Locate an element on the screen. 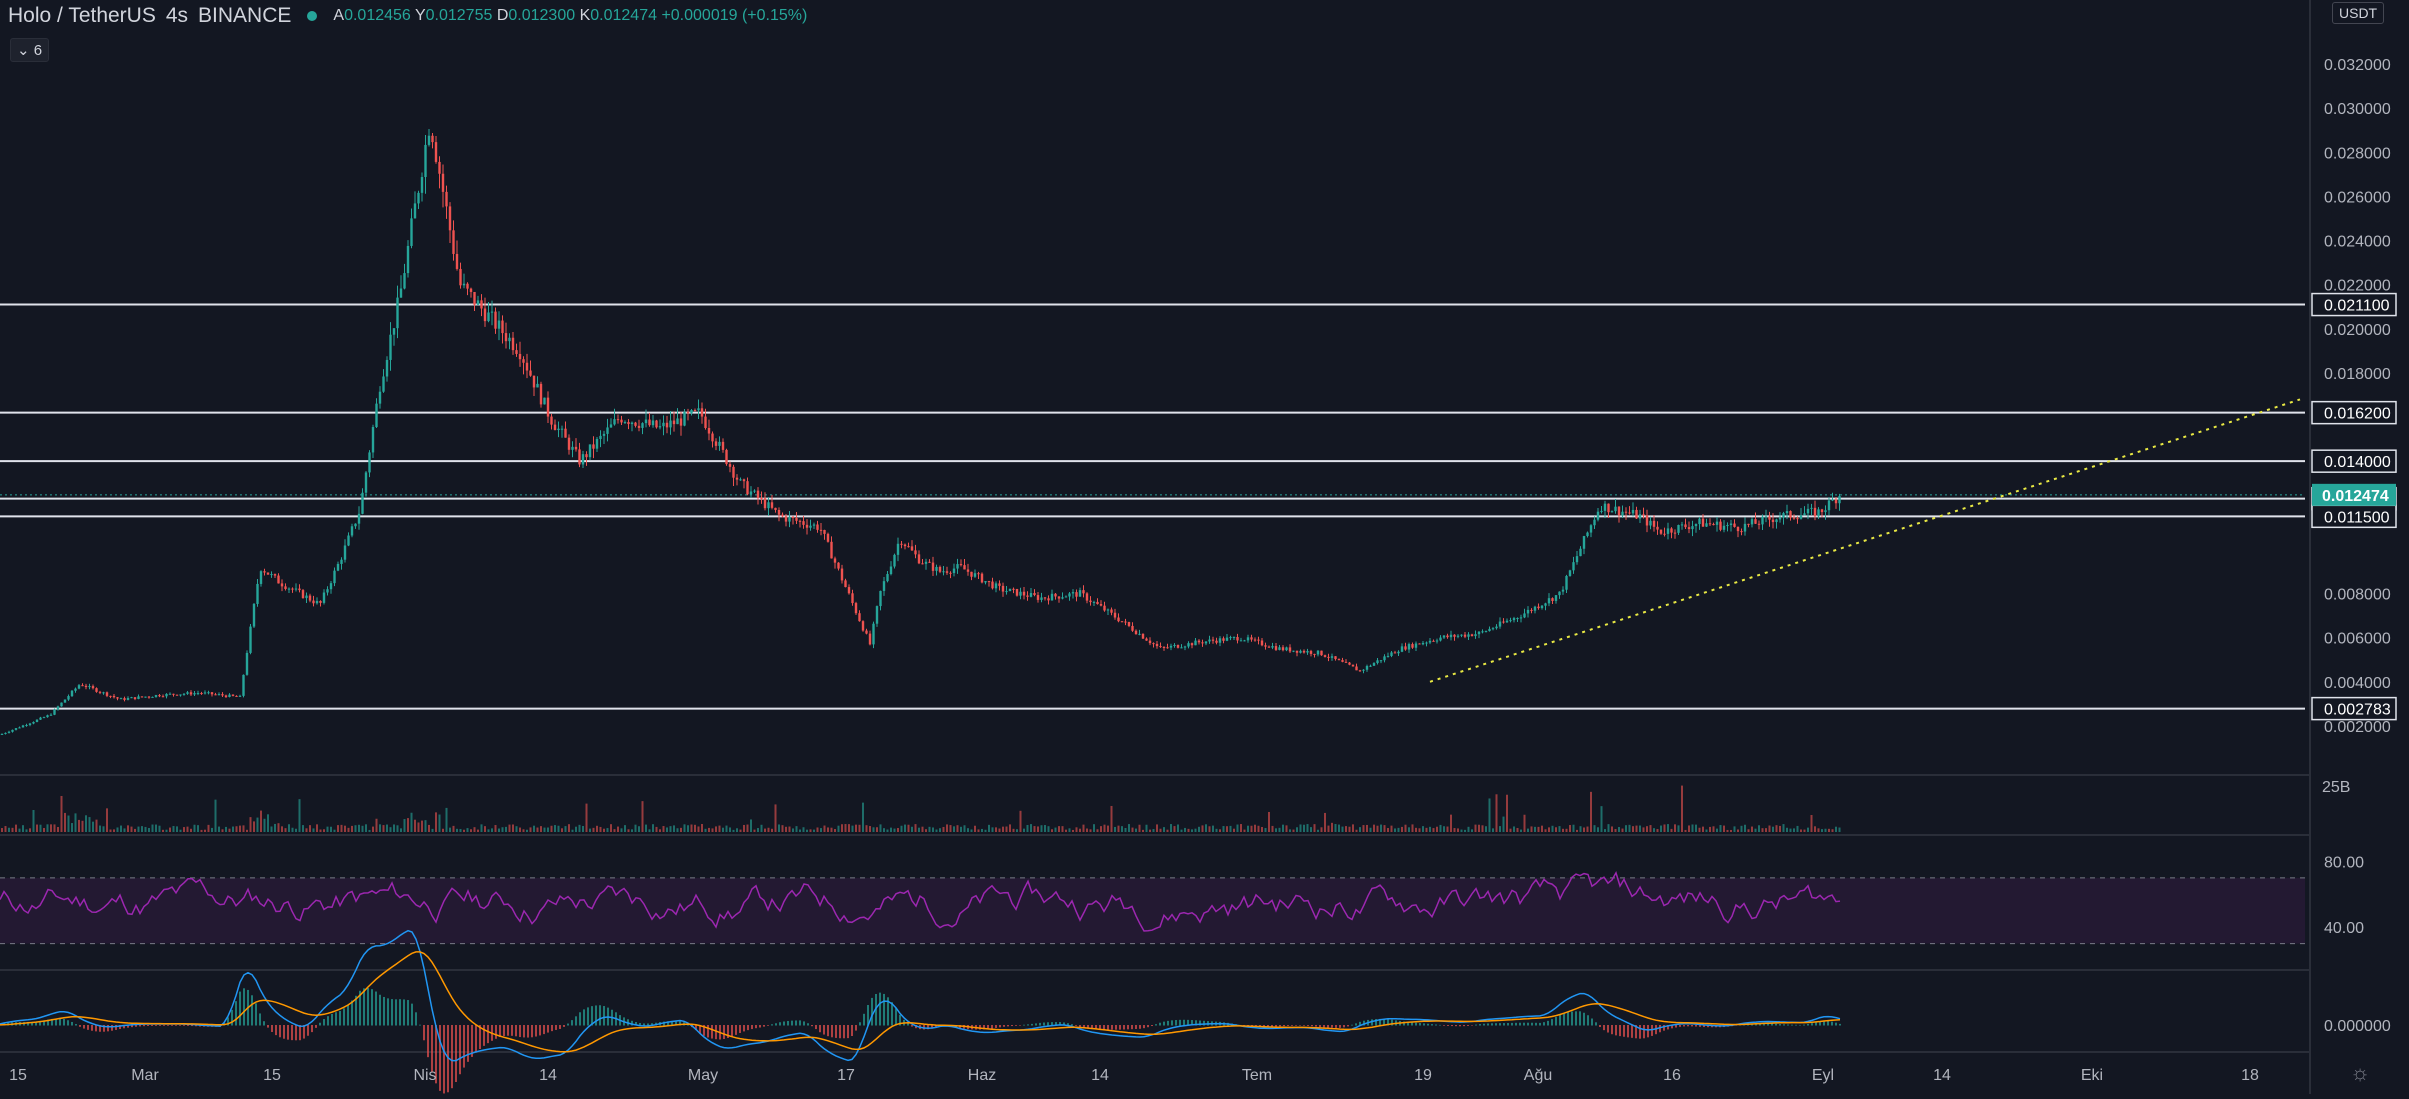  gear-icon: ☼ is located at coordinates (2360, 1072).